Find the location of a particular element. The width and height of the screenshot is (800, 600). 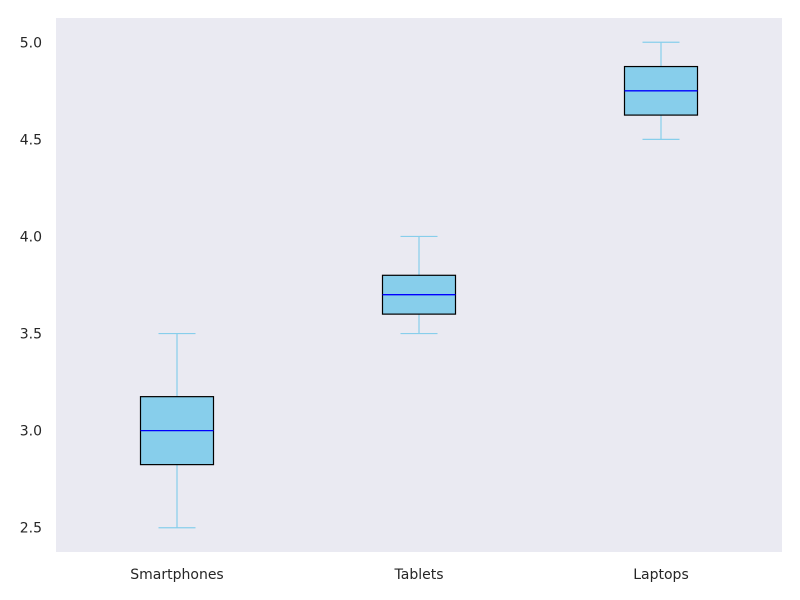

y-tick-label: 5.0 is located at coordinates (31, 43).